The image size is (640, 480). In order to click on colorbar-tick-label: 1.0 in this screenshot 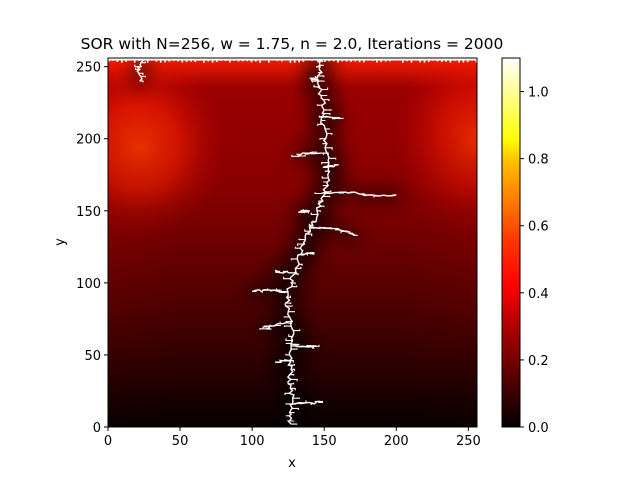, I will do `click(538, 93)`.